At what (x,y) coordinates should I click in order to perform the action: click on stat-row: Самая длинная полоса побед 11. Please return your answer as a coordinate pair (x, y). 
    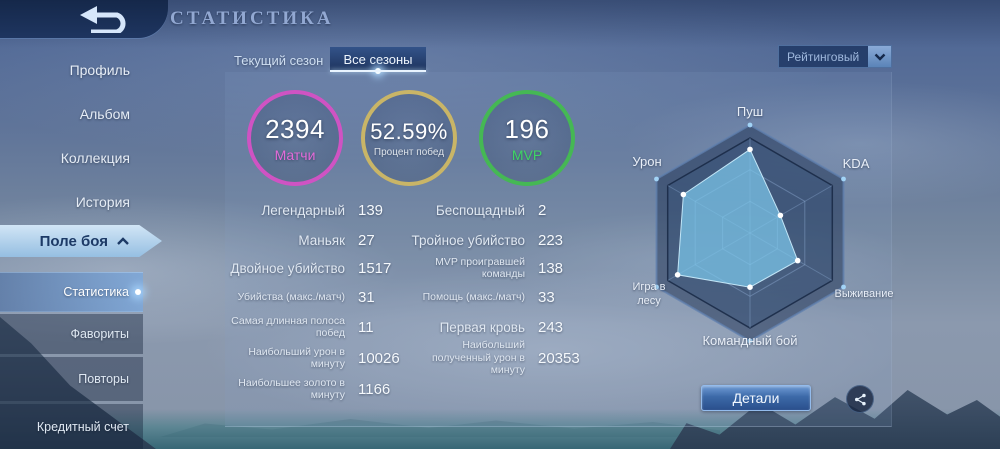
    Looking at the image, I should click on (380, 327).